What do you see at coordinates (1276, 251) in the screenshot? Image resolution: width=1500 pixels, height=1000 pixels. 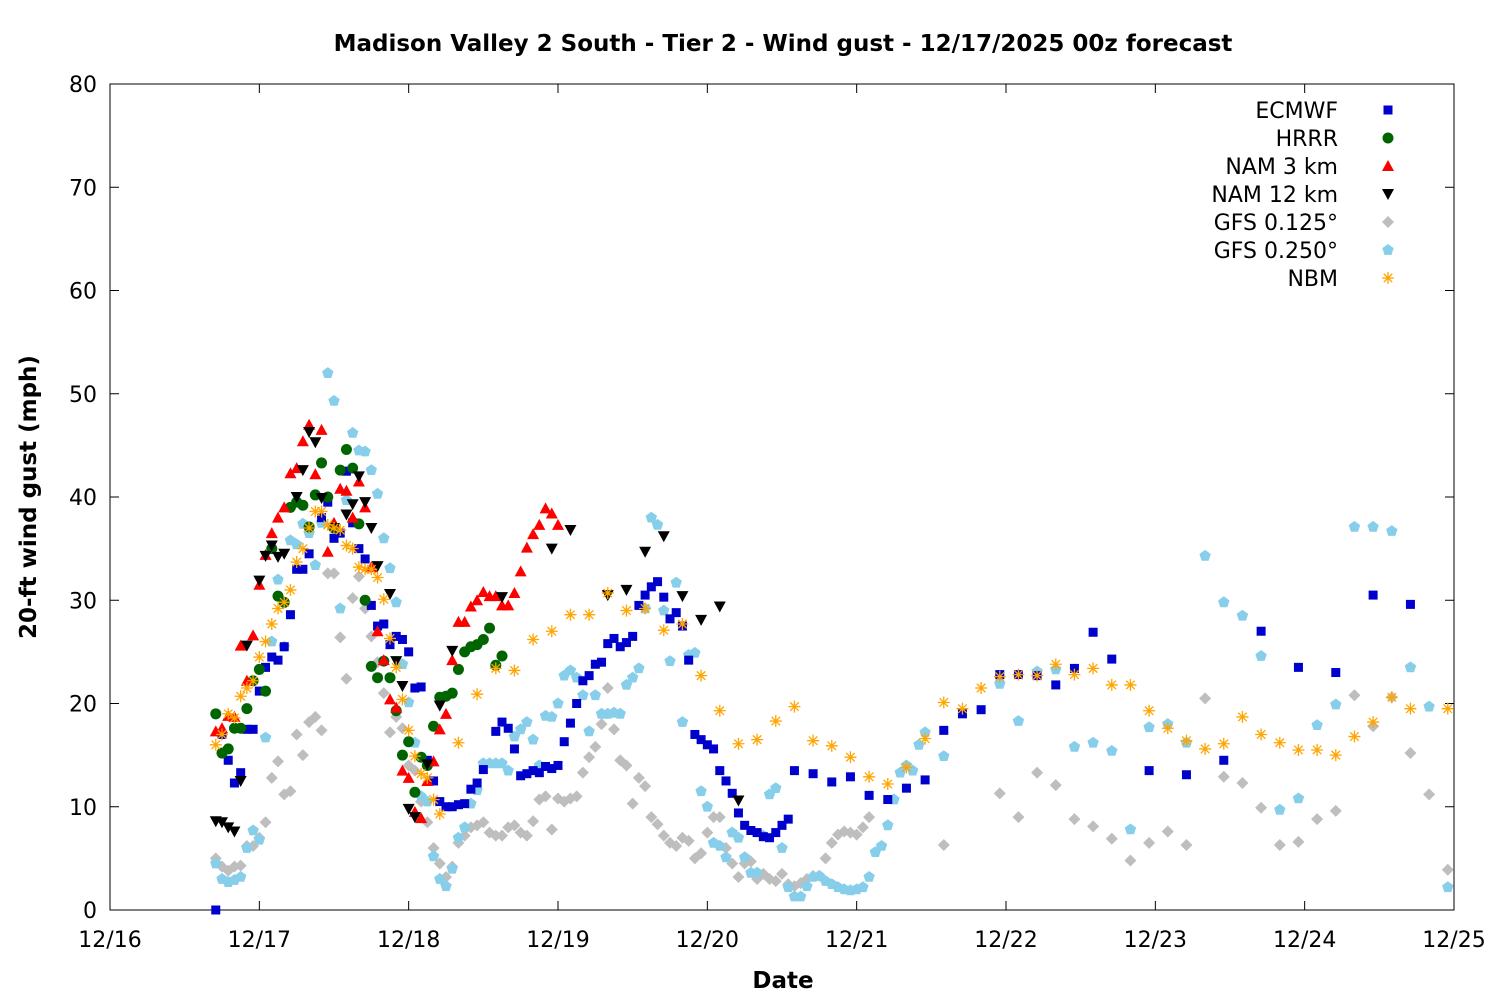 I see `legend-label-gfs-0-250: GFS 0.250°` at bounding box center [1276, 251].